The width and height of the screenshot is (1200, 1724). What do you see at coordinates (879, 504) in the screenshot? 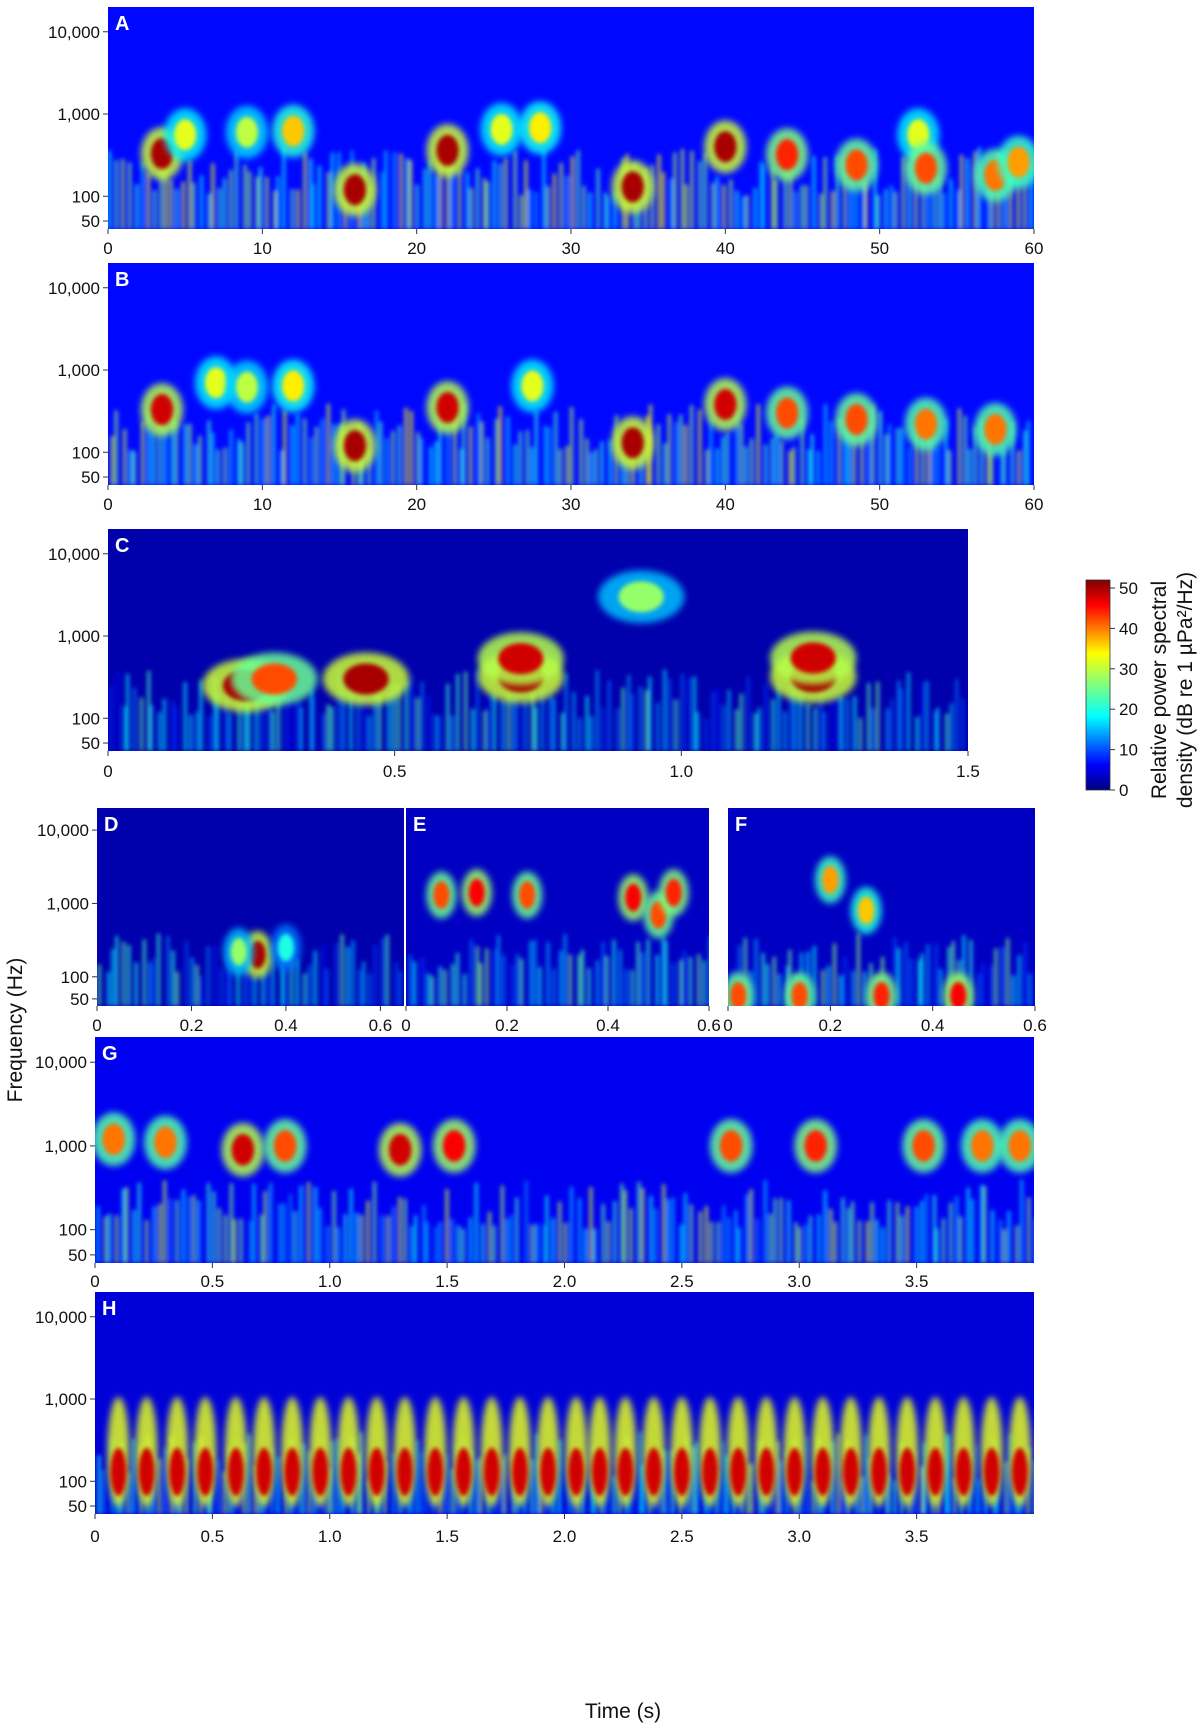
I see `x-tick-label: 50` at bounding box center [879, 504].